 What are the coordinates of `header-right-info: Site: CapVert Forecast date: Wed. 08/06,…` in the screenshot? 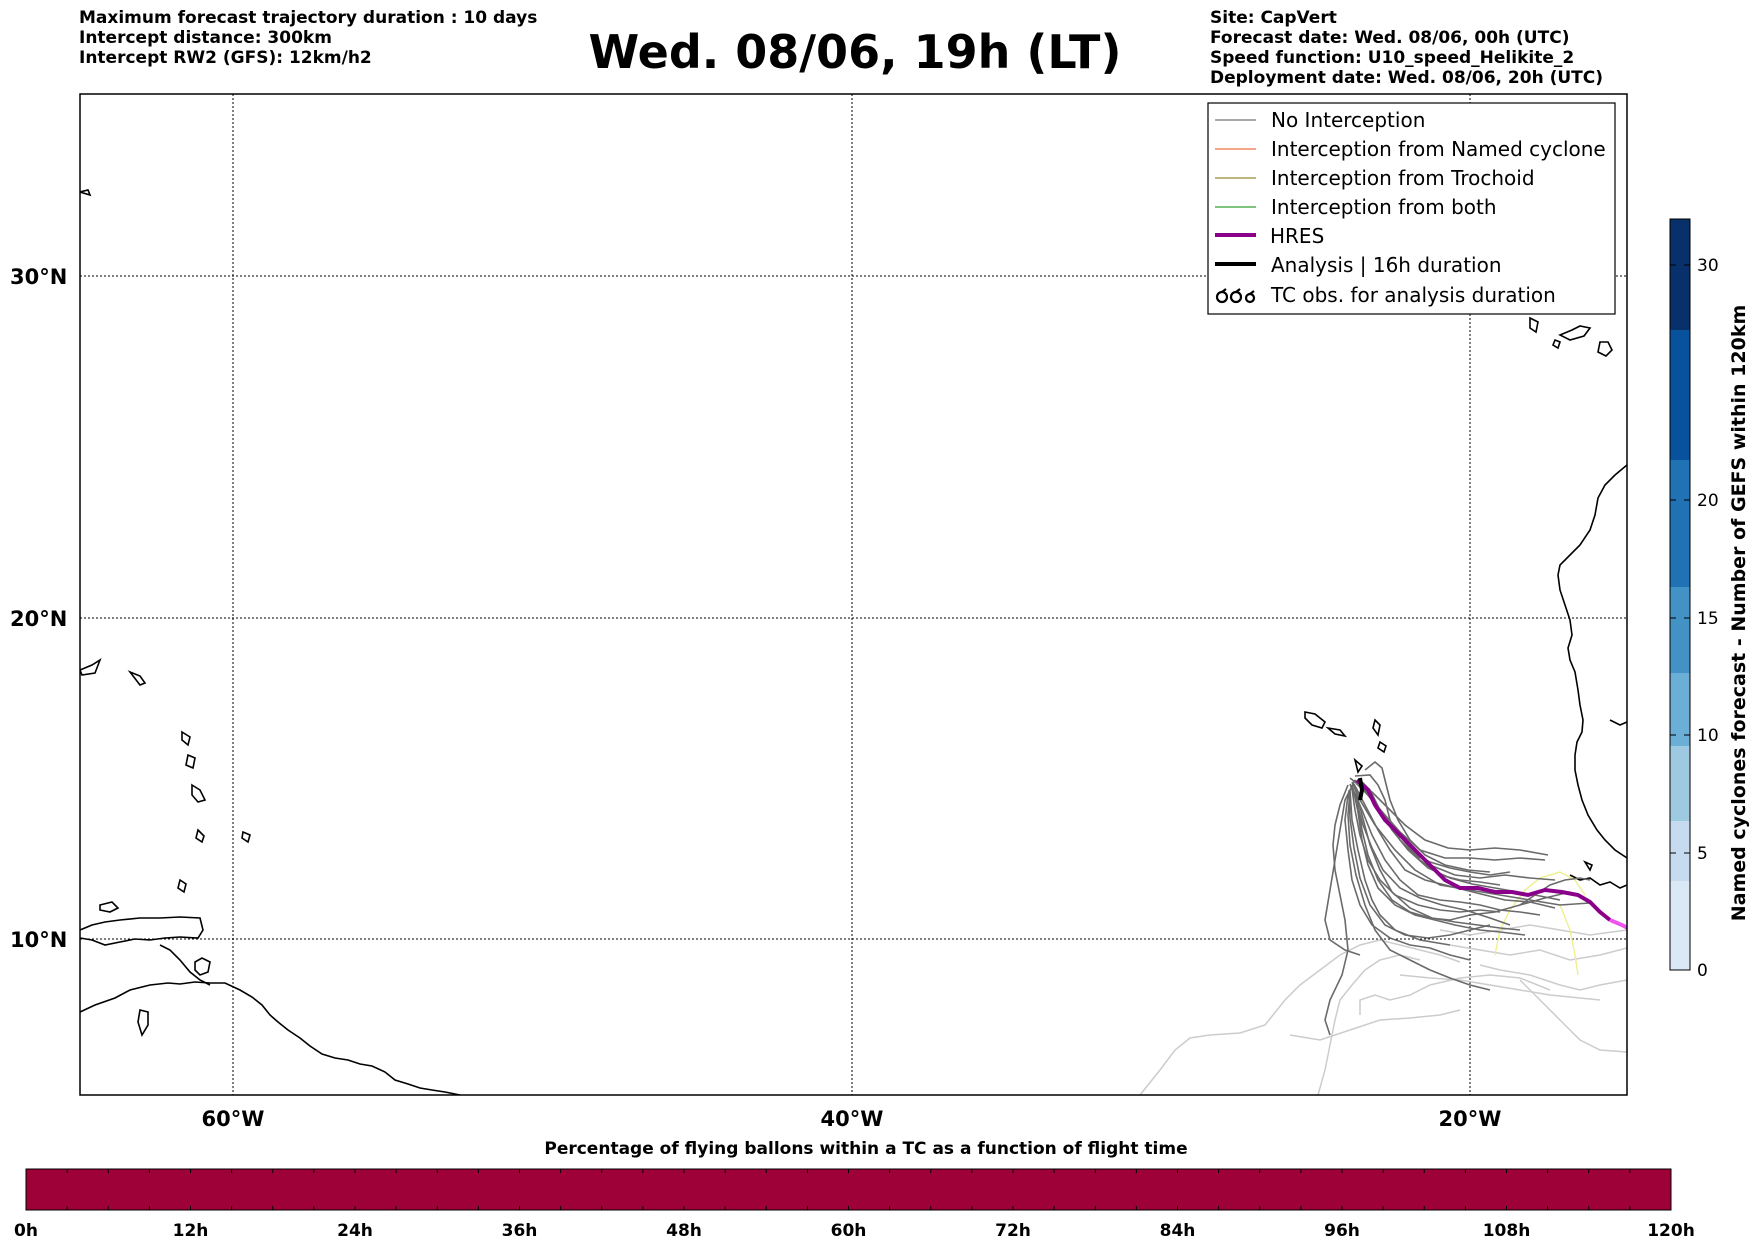 It's located at (1406, 48).